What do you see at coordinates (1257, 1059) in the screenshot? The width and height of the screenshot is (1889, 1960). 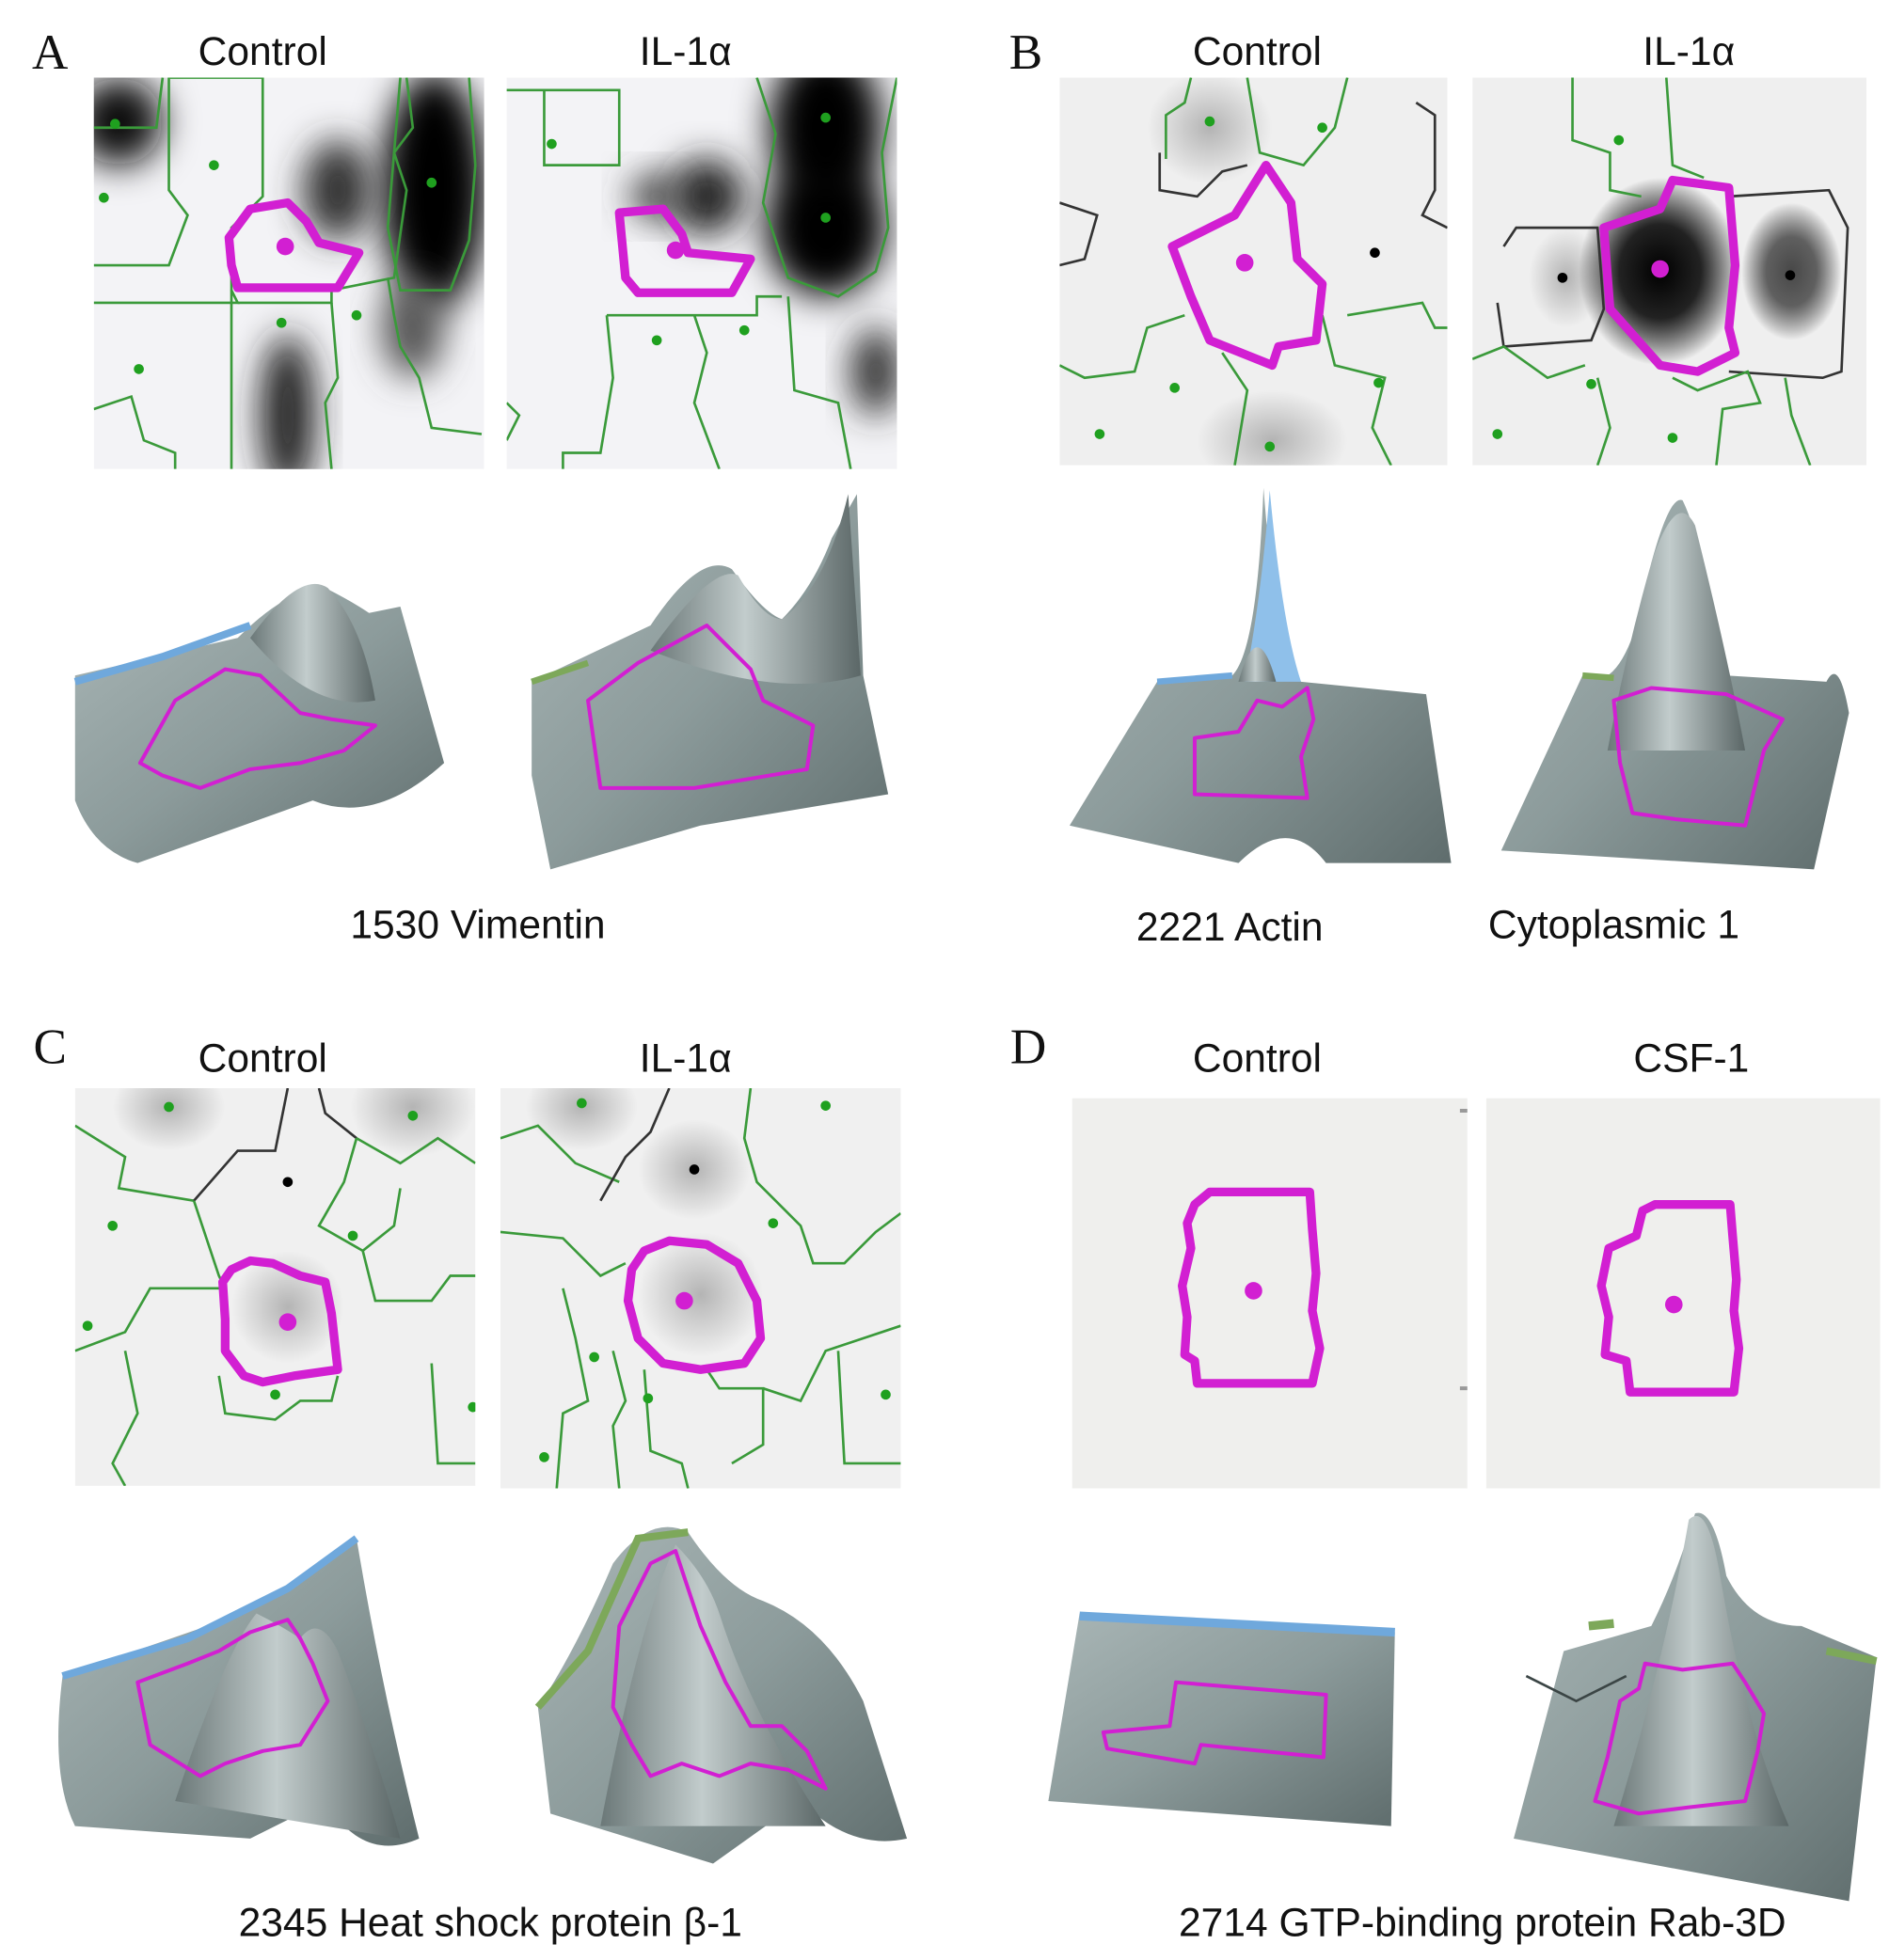 I see `condition-label: Control` at bounding box center [1257, 1059].